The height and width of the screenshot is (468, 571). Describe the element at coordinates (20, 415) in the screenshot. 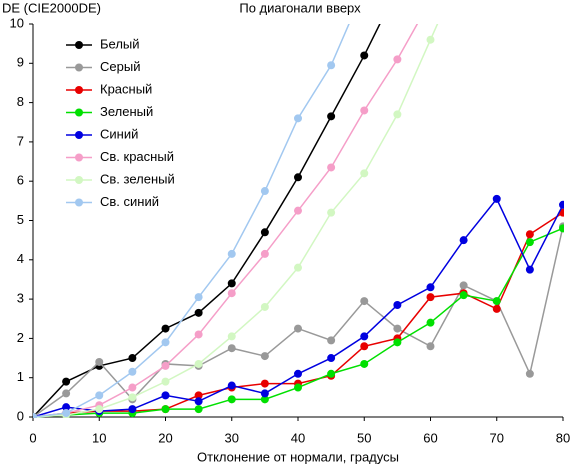

I see `y-tick-label: 0` at that location.